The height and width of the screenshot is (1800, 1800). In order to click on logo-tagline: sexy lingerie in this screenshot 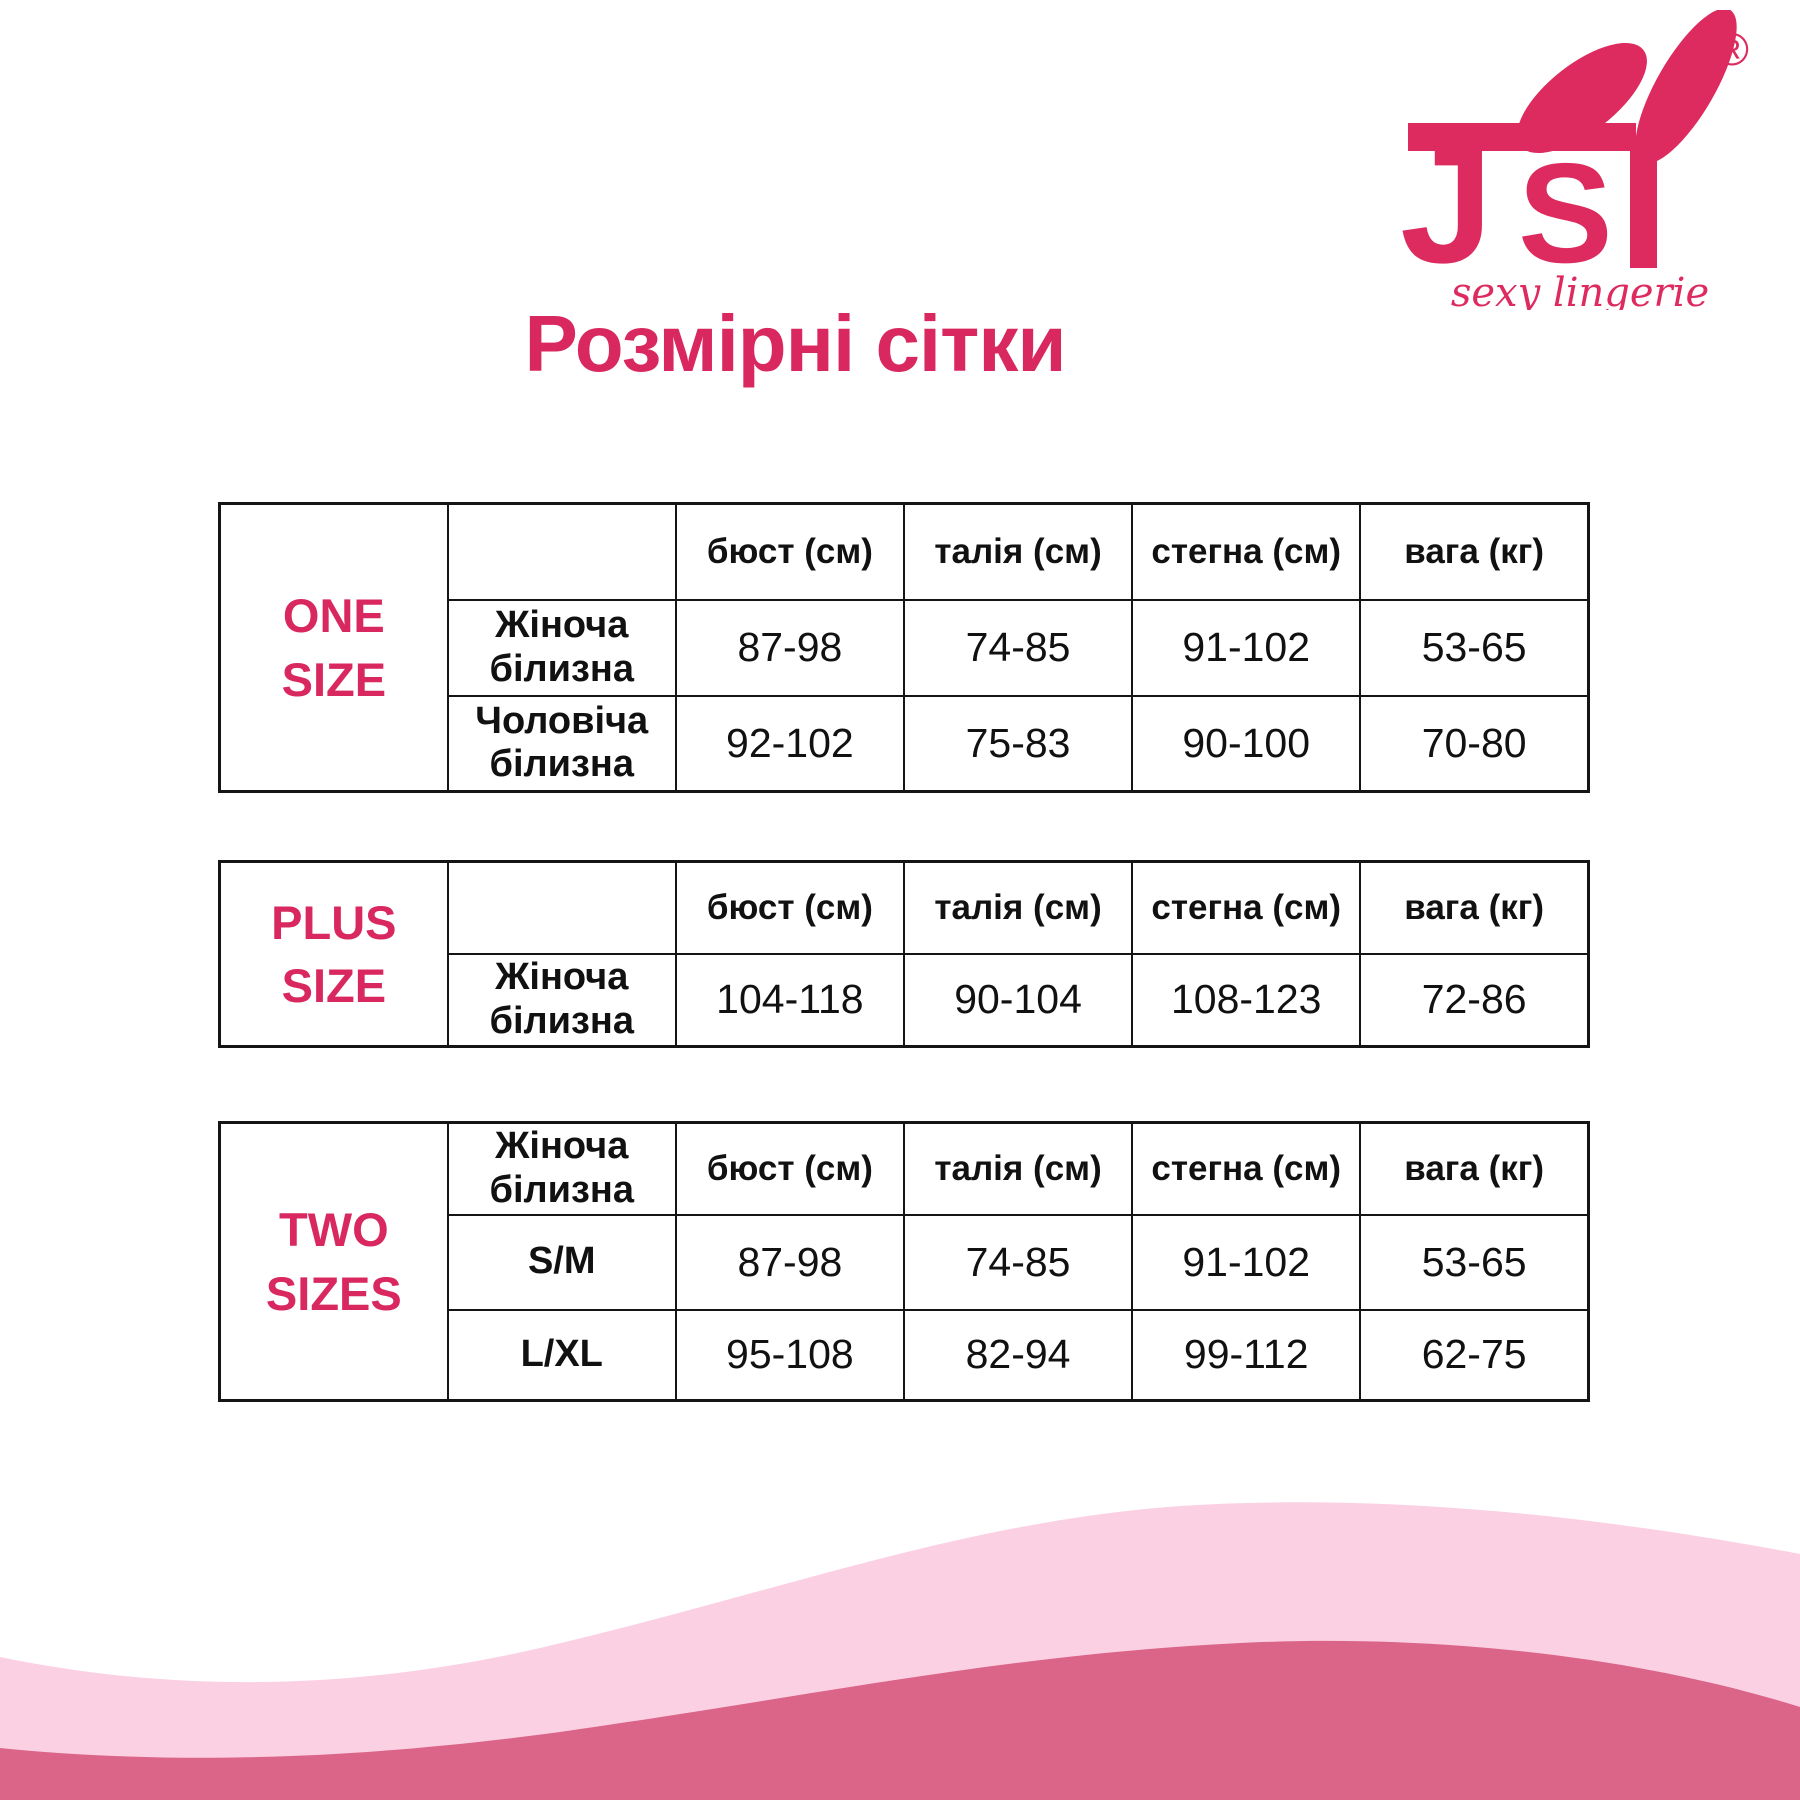, I will do `click(1580, 290)`.